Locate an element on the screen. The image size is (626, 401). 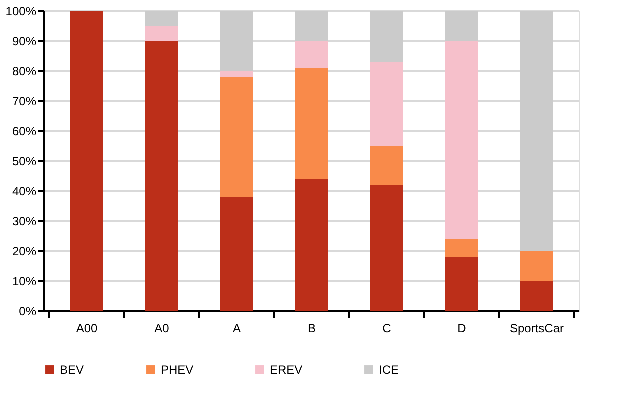
x-tick-label: C is located at coordinates (387, 329).